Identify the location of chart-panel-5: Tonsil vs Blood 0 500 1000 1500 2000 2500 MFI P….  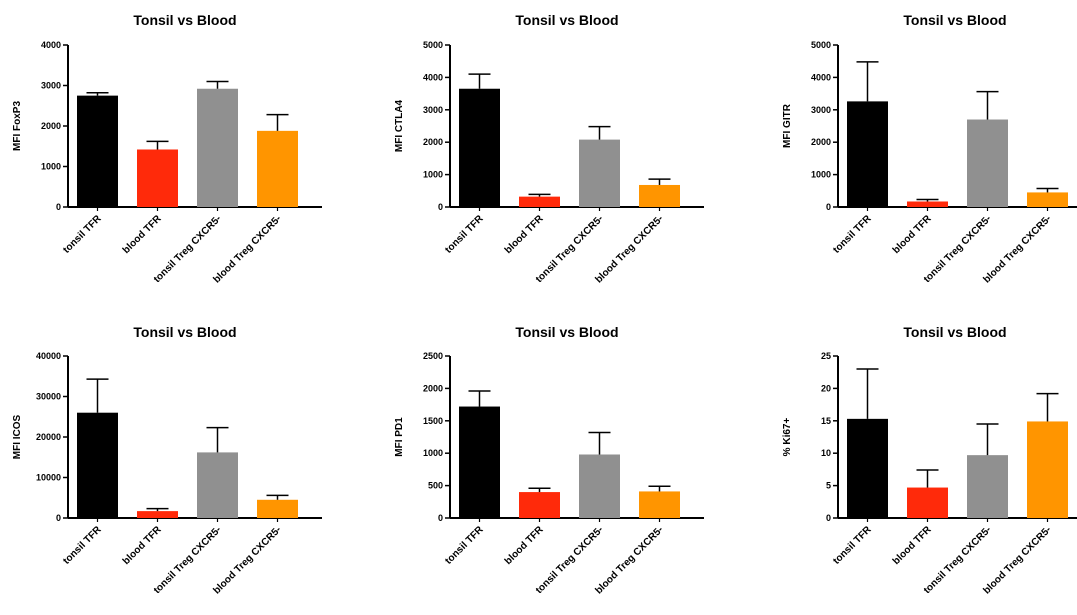
(549, 460).